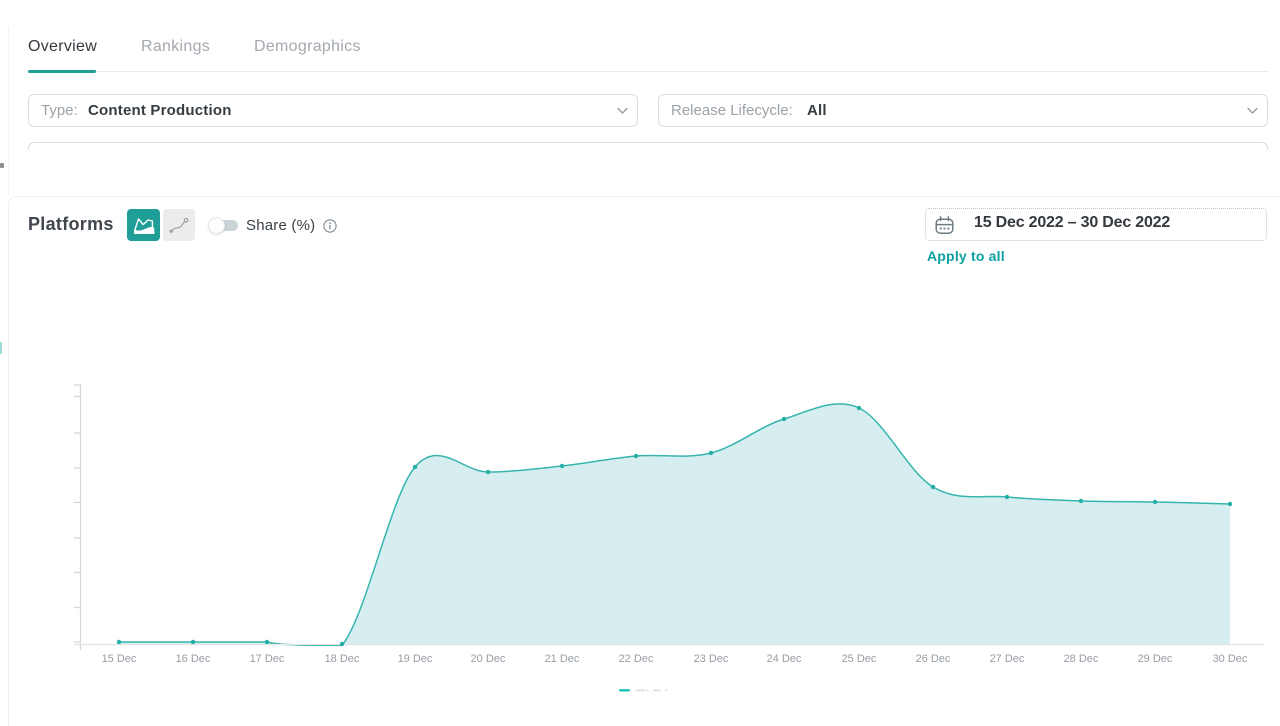  Describe the element at coordinates (193, 659) in the screenshot. I see `svg-text: 16 Dec` at that location.